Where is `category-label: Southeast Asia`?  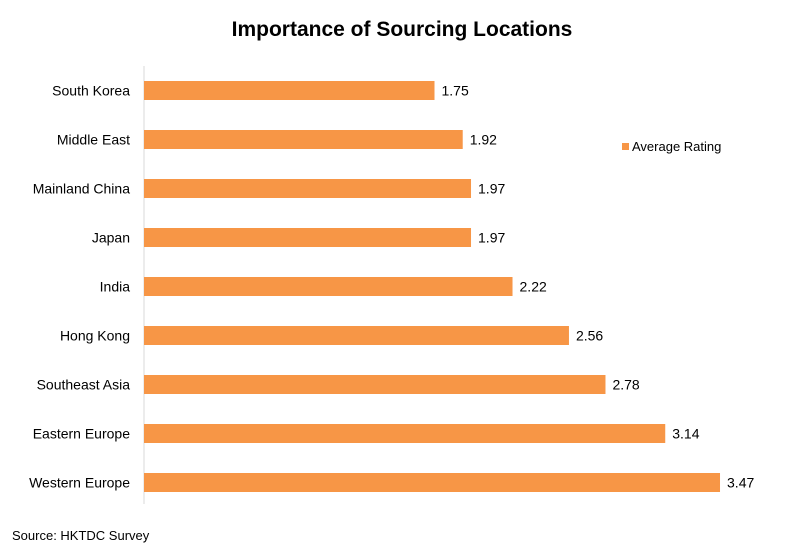 category-label: Southeast Asia is located at coordinates (84, 385).